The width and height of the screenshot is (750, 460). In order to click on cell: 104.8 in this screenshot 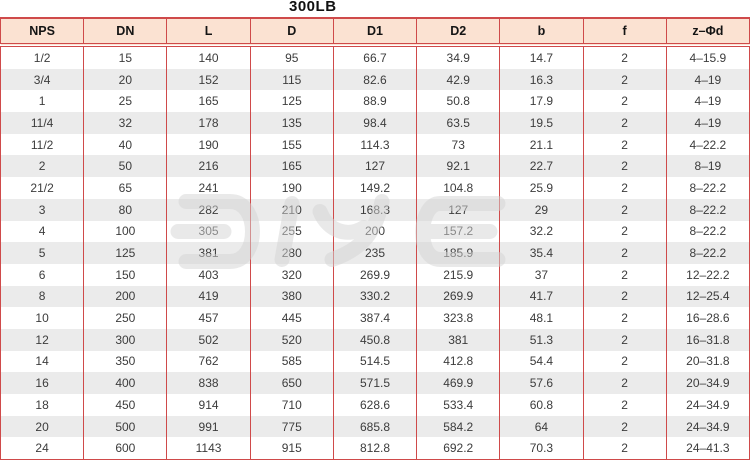, I will do `click(458, 188)`.